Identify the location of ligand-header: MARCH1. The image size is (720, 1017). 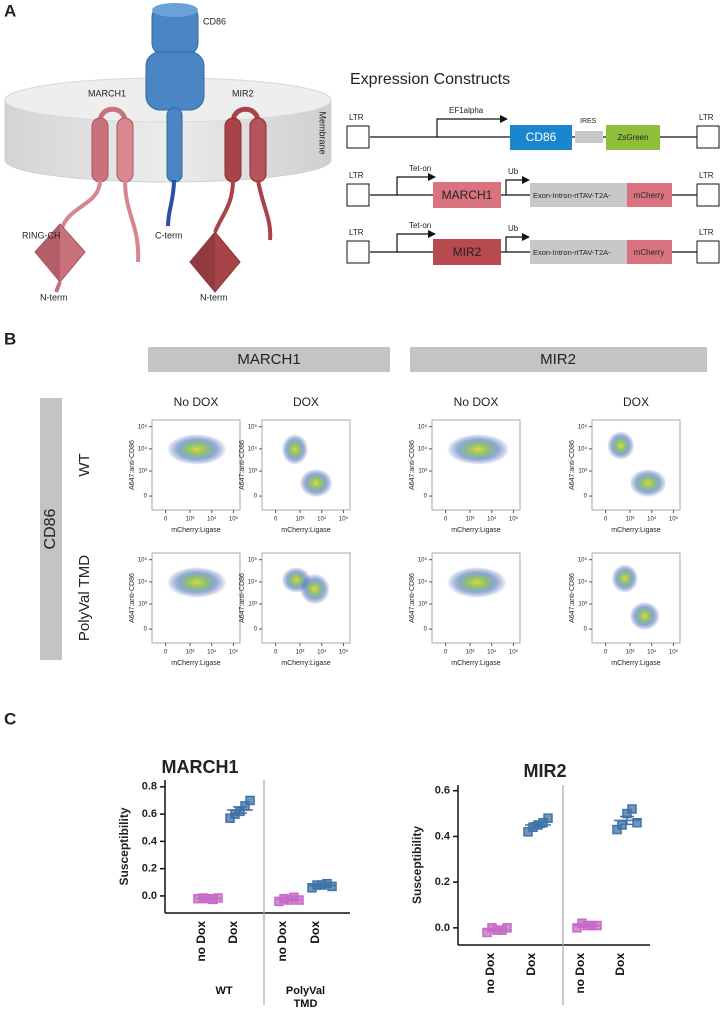
(268, 359).